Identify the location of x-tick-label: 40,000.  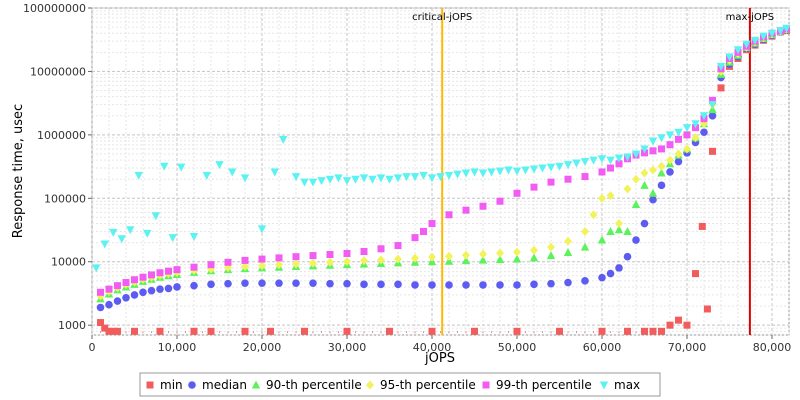
(432, 347).